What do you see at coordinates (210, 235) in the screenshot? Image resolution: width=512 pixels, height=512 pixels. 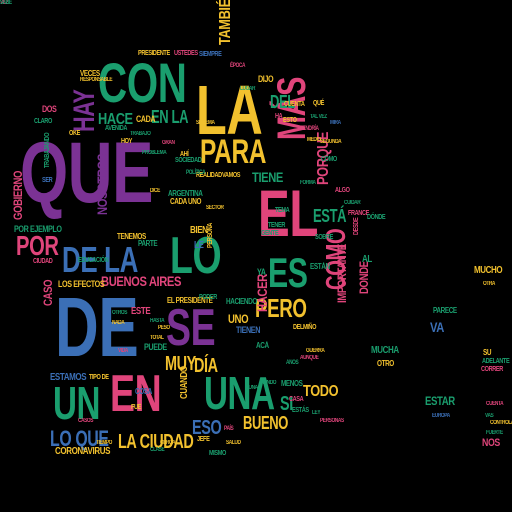 I see `cloud-word: PERSONA` at bounding box center [210, 235].